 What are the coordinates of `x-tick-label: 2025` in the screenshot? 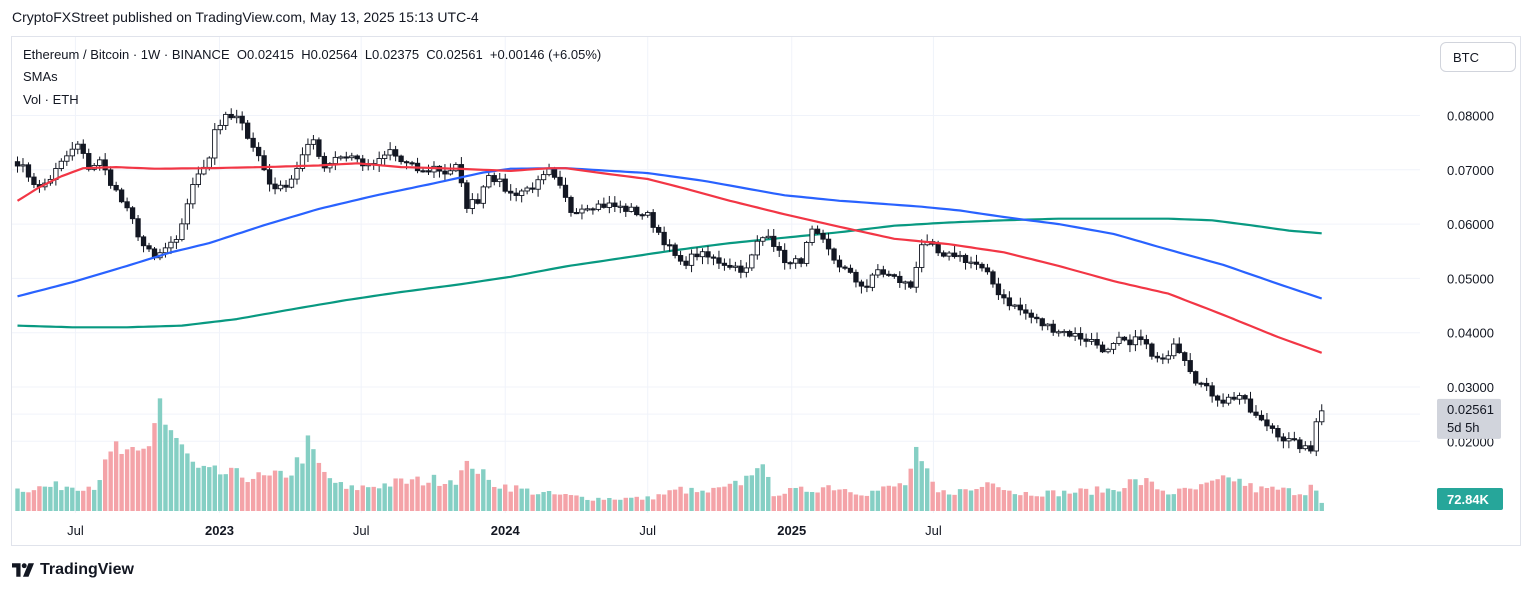 It's located at (791, 530).